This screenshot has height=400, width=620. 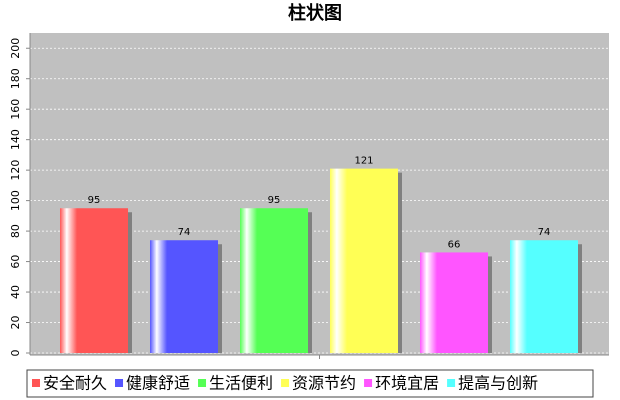 I want to click on y-tick-label: 60, so click(x=15, y=262).